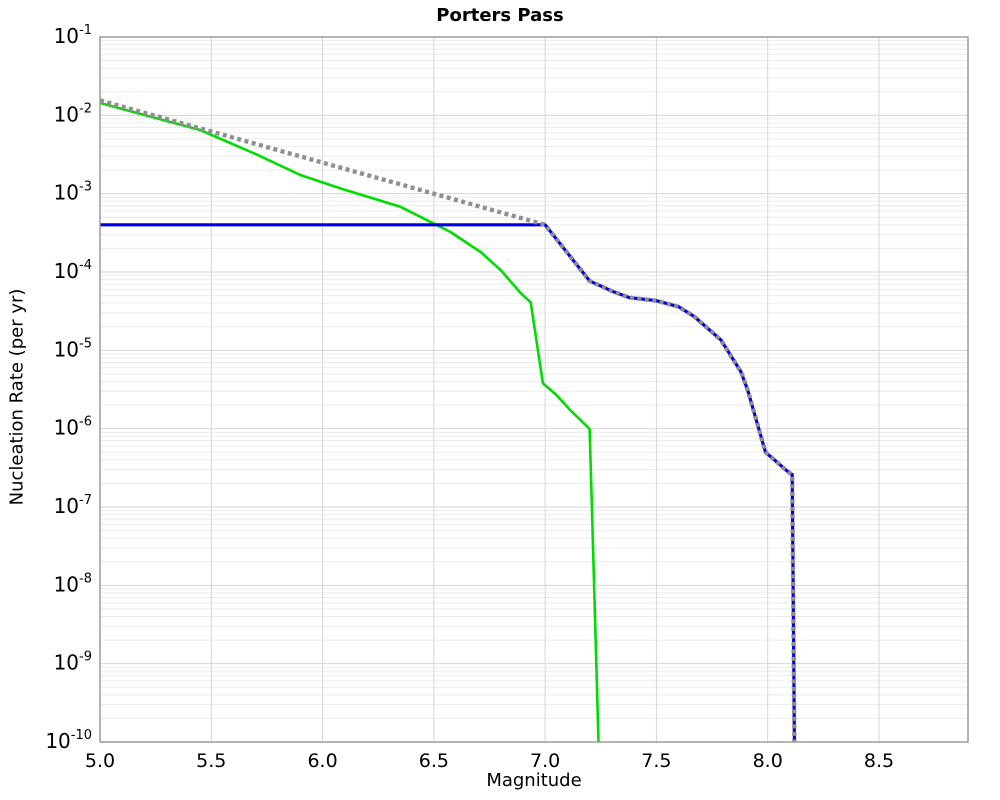  Describe the element at coordinates (500, 15) in the screenshot. I see `chart-title: Porters Pass` at that location.